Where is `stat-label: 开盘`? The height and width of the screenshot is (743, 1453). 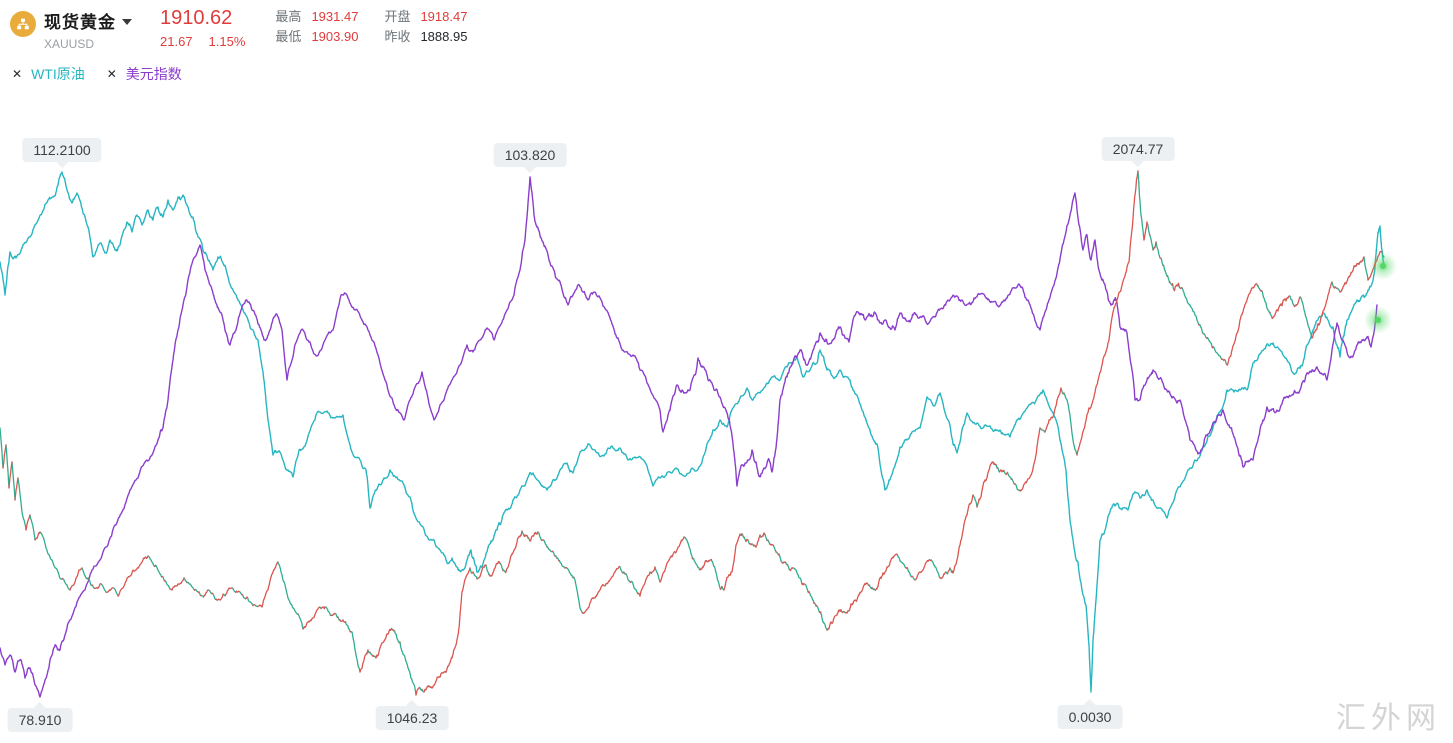 stat-label: 开盘 is located at coordinates (397, 16).